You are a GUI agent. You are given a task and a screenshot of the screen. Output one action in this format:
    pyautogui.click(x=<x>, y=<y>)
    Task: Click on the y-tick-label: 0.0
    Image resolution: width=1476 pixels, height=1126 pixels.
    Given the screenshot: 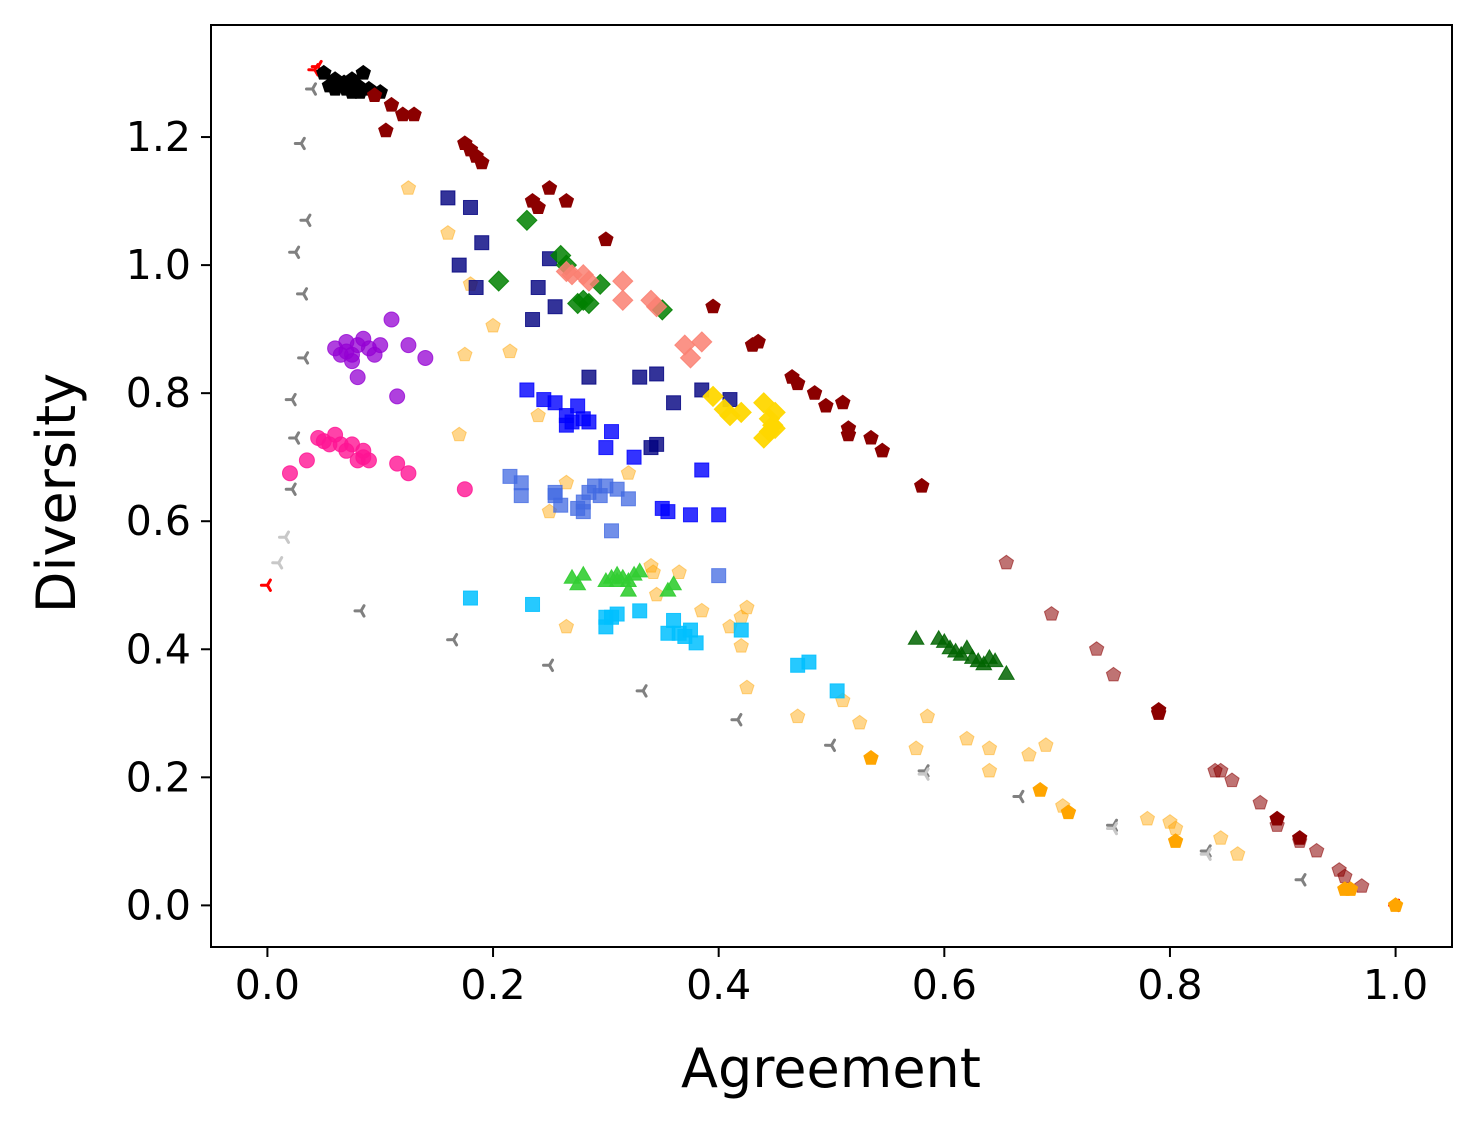 What is the action you would take?
    pyautogui.click(x=158, y=905)
    